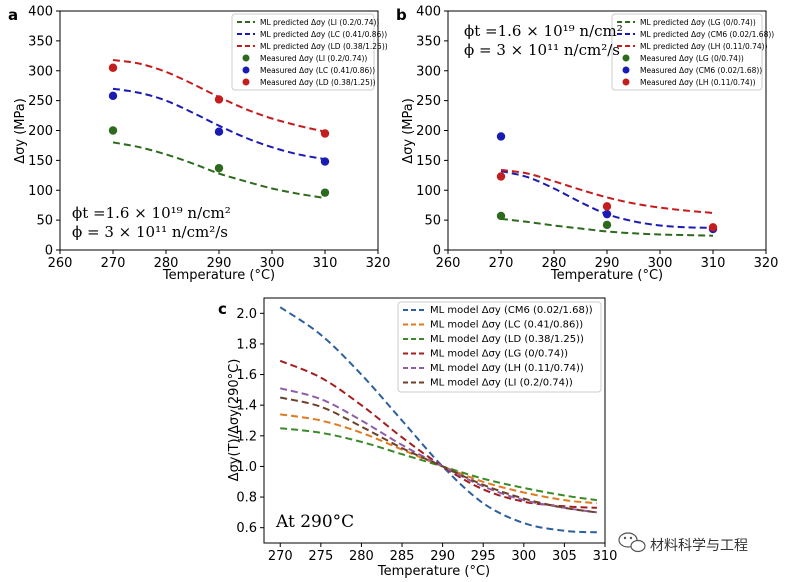 Image resolution: width=812 pixels, height=582 pixels. What do you see at coordinates (499, 354) in the screenshot?
I see `legend-entry: ML model Δσy (LG (0/0.74))` at bounding box center [499, 354].